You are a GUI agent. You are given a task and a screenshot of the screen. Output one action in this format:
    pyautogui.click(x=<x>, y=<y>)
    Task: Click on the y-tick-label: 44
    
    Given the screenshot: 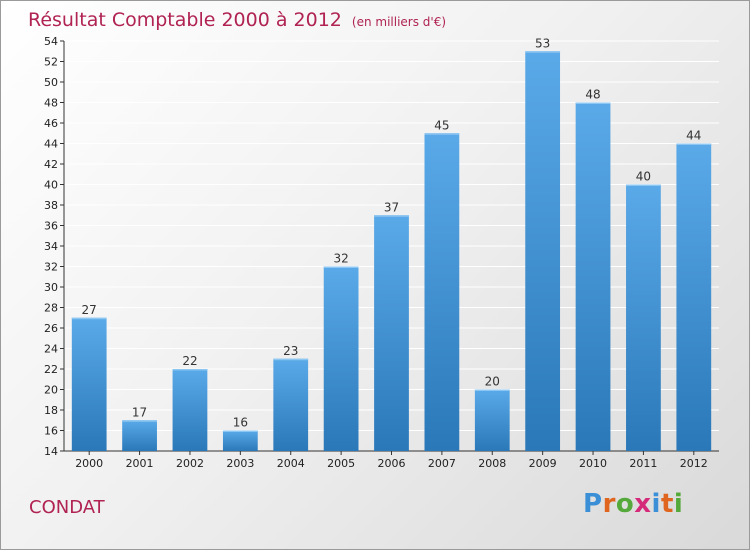 What is the action you would take?
    pyautogui.click(x=51, y=144)
    